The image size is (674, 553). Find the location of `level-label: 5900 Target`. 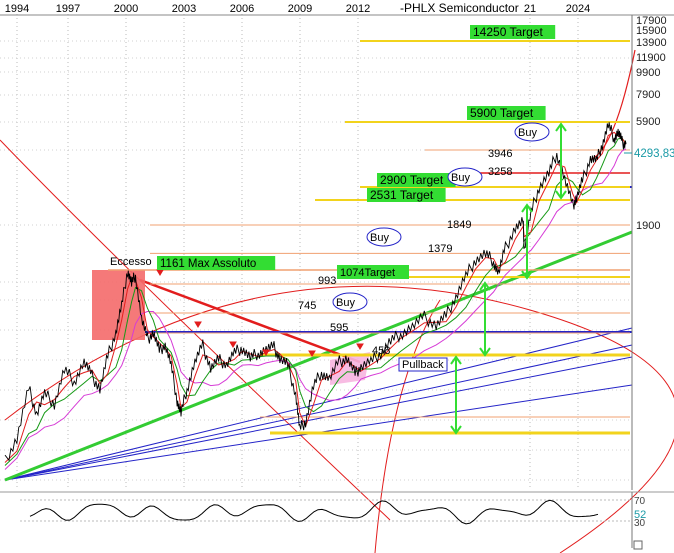

level-label: 5900 Target is located at coordinates (502, 113).